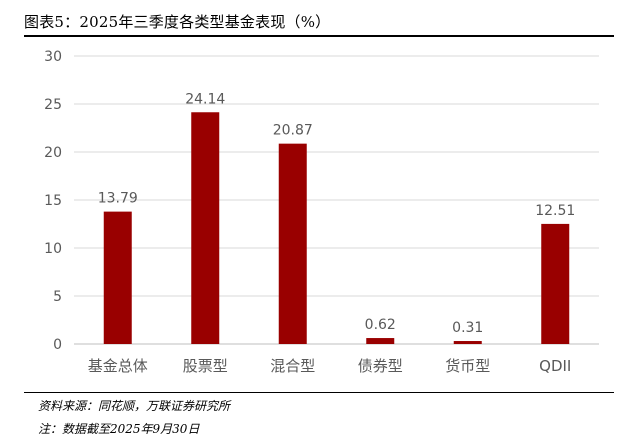 Image resolution: width=639 pixels, height=437 pixels. Describe the element at coordinates (118, 366) in the screenshot. I see `x-tick-label: 基金总体` at that location.